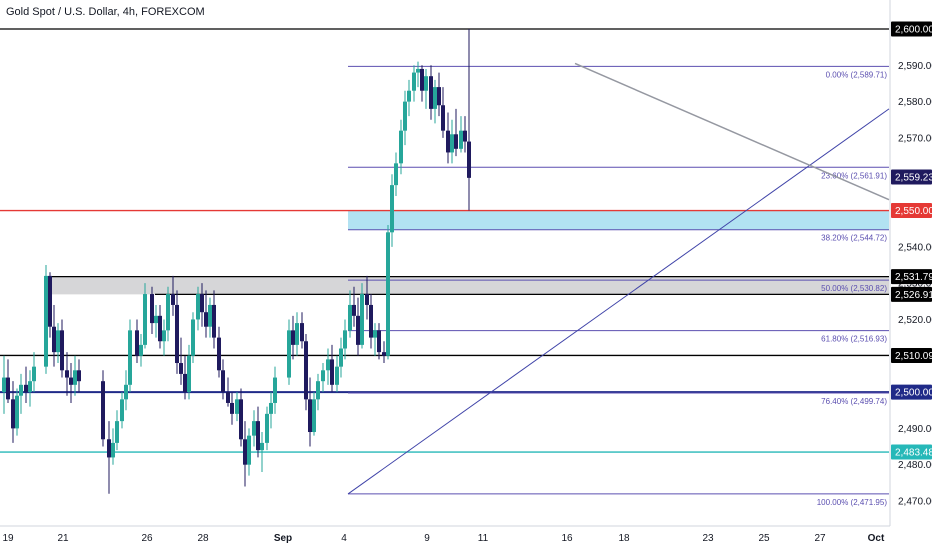 The width and height of the screenshot is (932, 550). What do you see at coordinates (618, 220) in the screenshot?
I see `support-zone-blue` at bounding box center [618, 220].